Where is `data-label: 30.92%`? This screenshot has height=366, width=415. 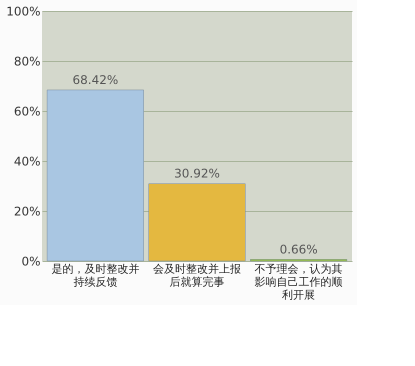 data-label: 30.92% is located at coordinates (197, 173).